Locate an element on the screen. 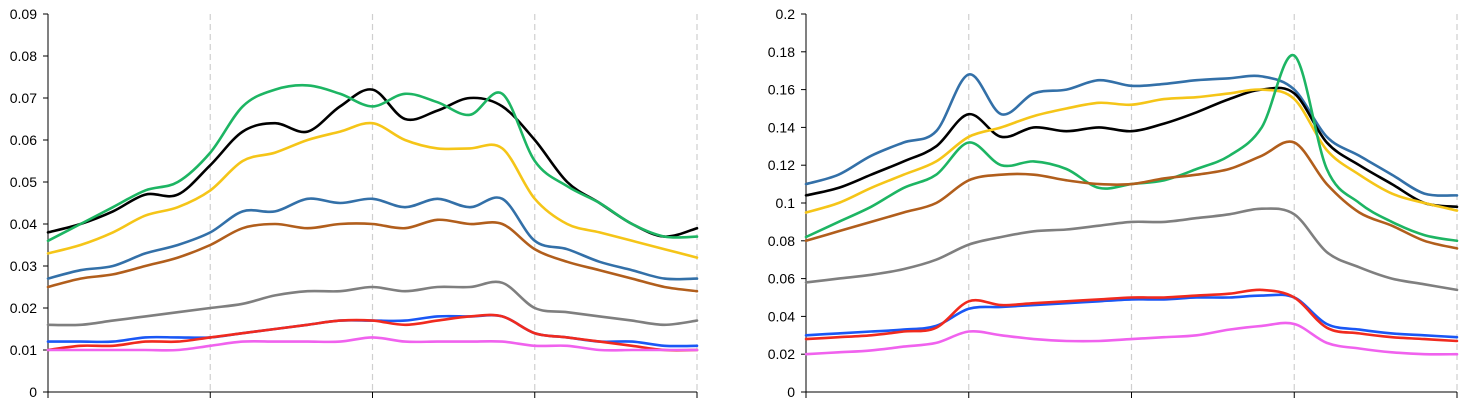 The width and height of the screenshot is (1469, 402). y-tick-label: 0.05 is located at coordinates (23, 182).